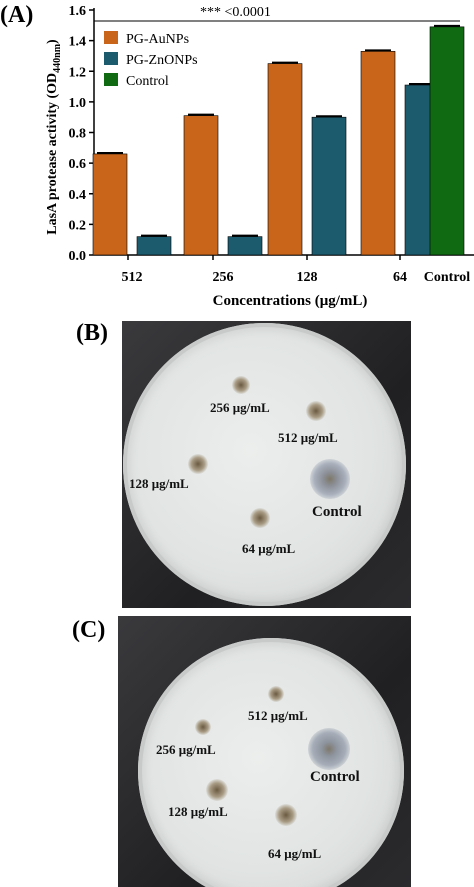 The image size is (474, 887). Describe the element at coordinates (198, 464) in the screenshot. I see `well-128-b` at that location.